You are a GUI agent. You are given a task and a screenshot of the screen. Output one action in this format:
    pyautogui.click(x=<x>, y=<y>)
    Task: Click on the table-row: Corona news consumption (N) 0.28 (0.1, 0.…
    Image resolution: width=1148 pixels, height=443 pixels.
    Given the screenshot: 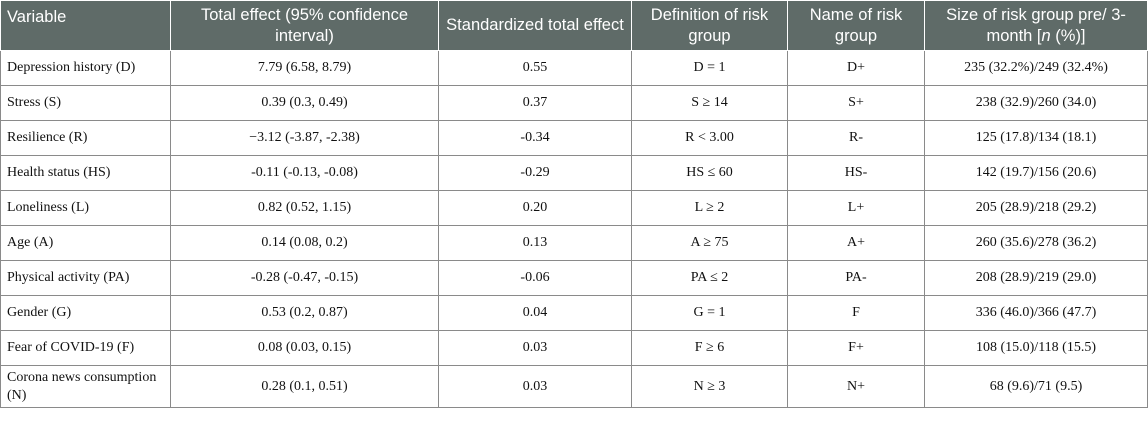 What is the action you would take?
    pyautogui.click(x=574, y=386)
    